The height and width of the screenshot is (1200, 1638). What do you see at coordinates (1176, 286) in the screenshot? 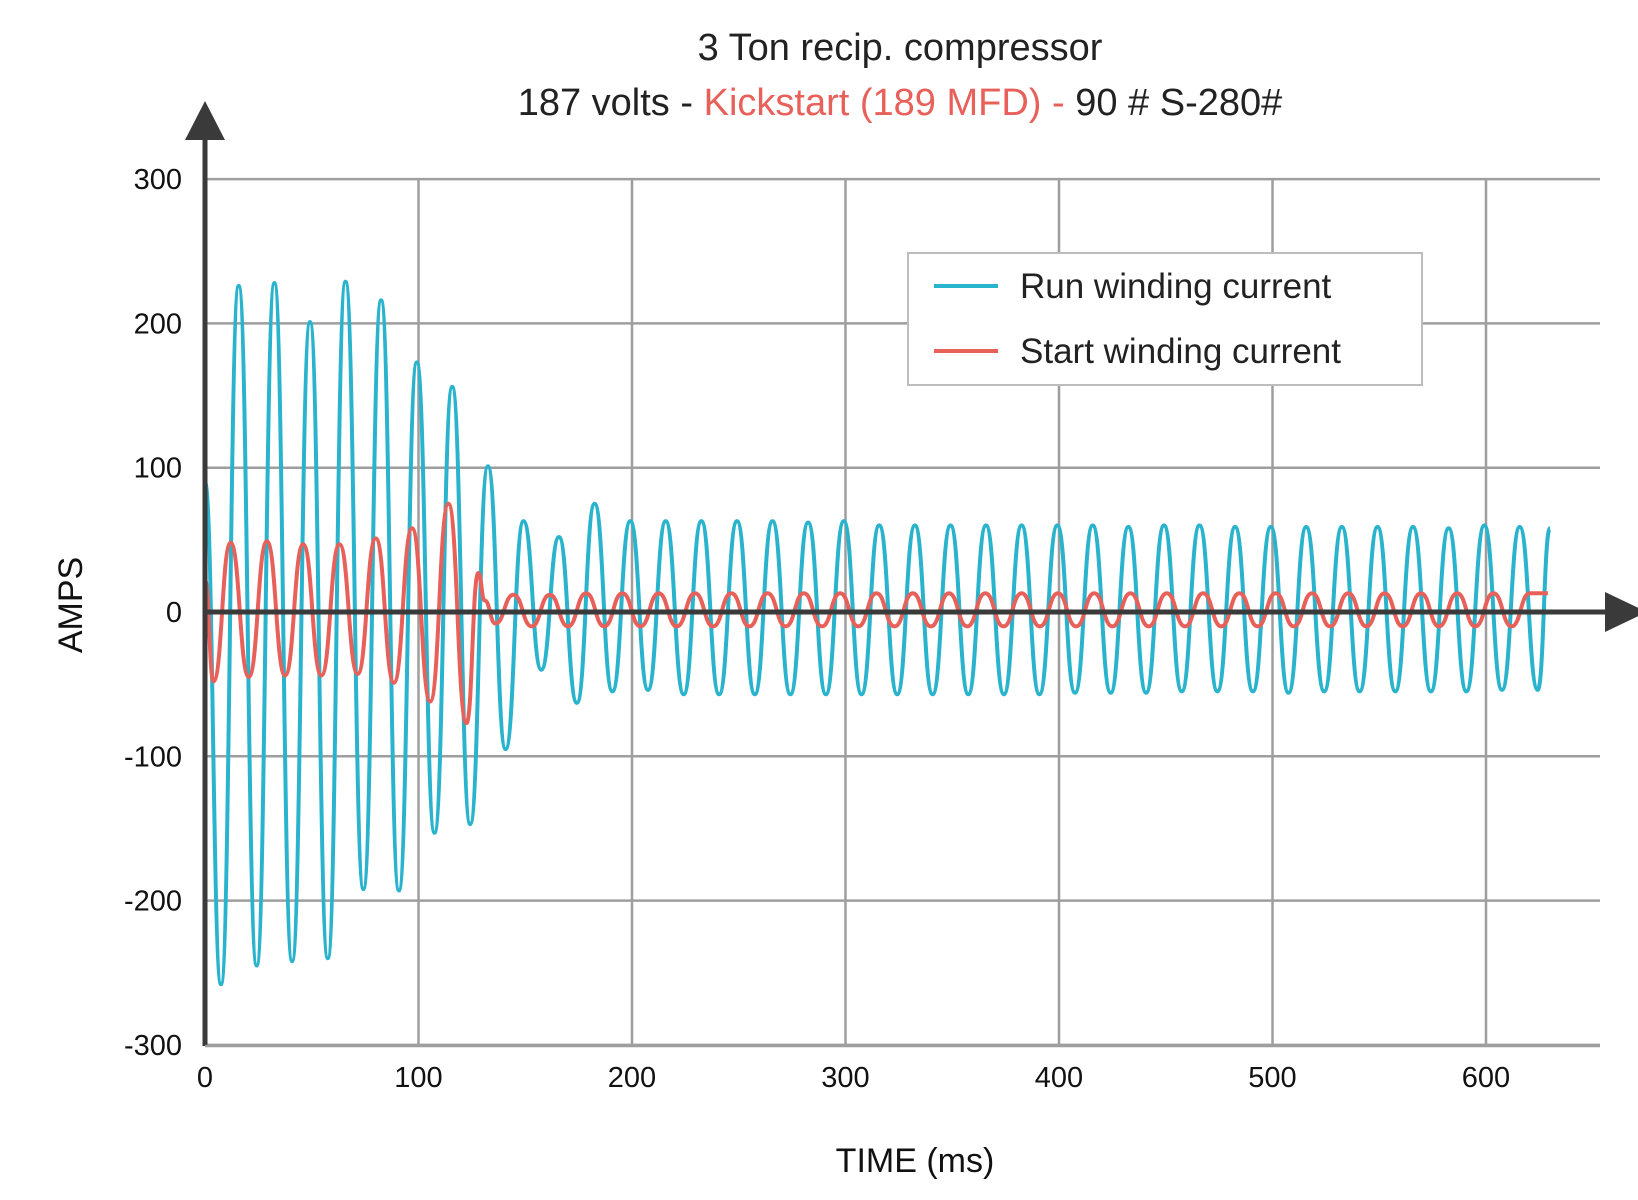
I see `legend-label-run: Run winding current` at bounding box center [1176, 286].